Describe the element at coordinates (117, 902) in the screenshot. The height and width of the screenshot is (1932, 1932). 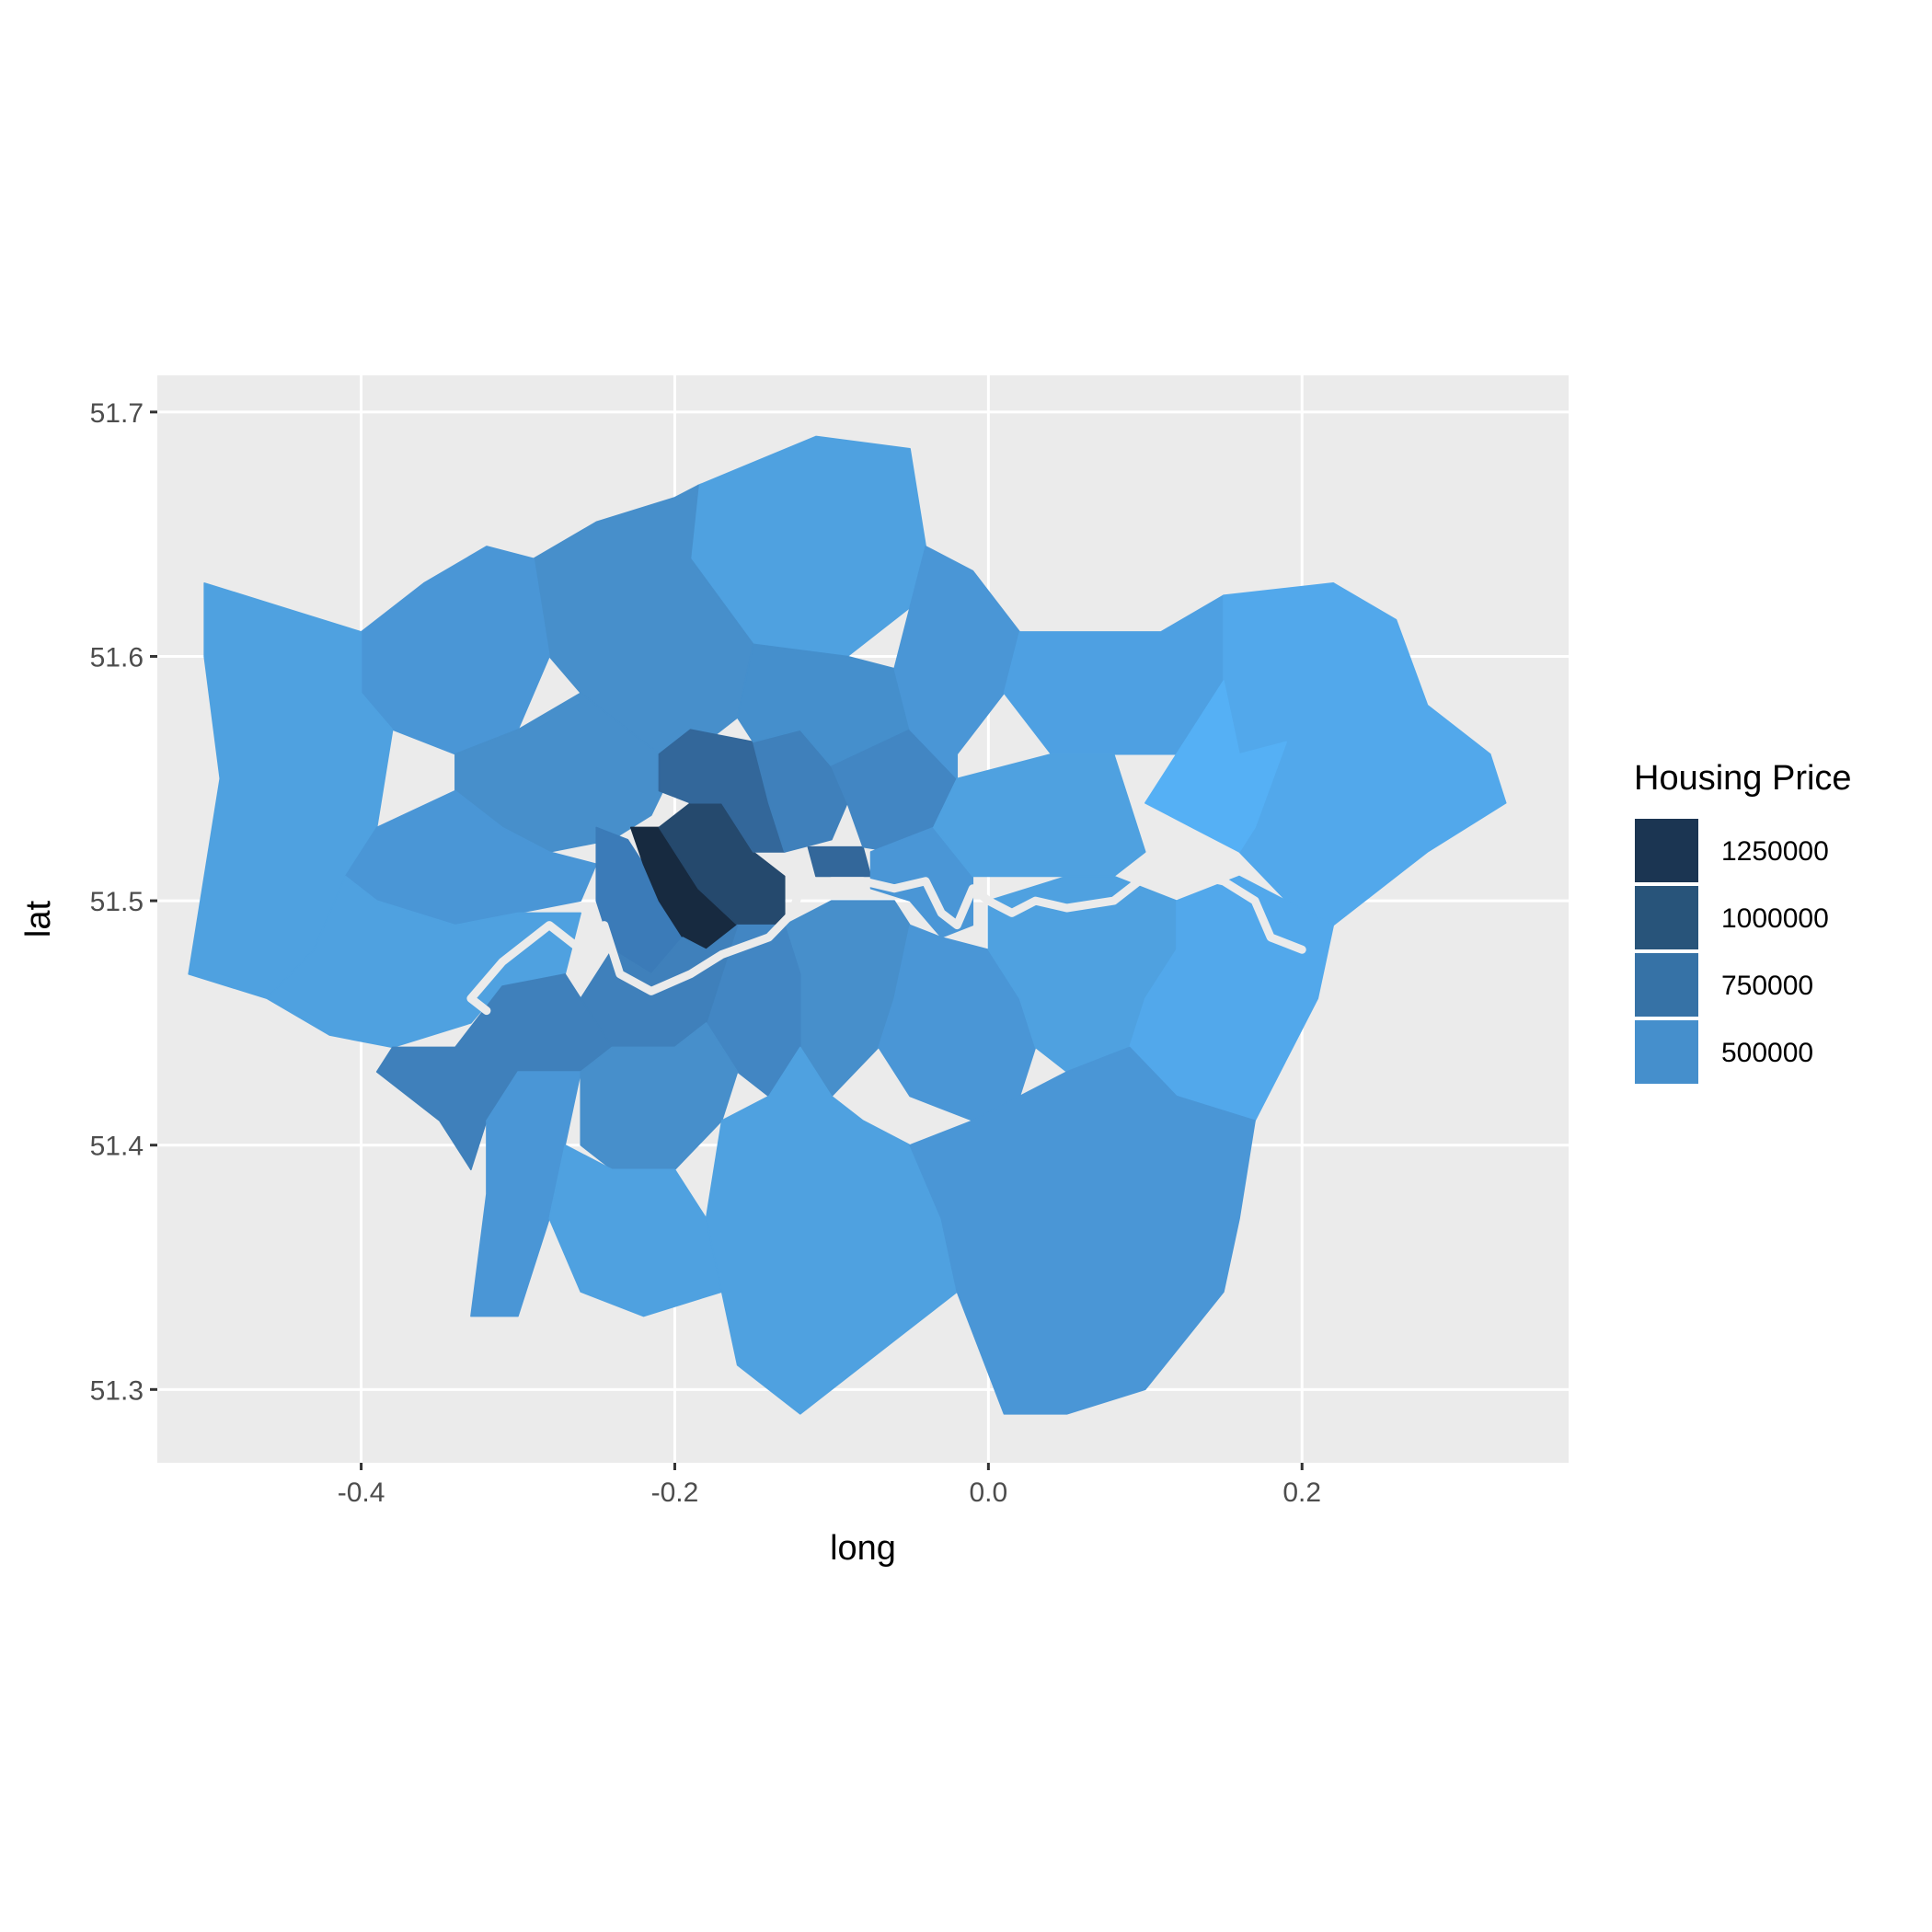
I see `y-tick-label: 51.5` at that location.